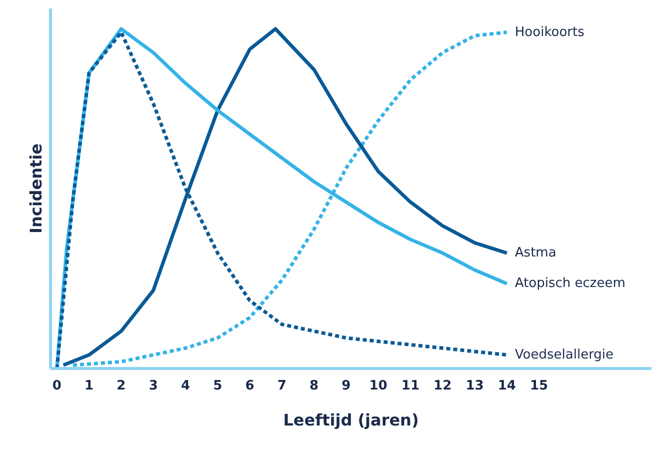 The width and height of the screenshot is (659, 452). Describe the element at coordinates (539, 386) in the screenshot. I see `x-tick-label: 15` at that location.